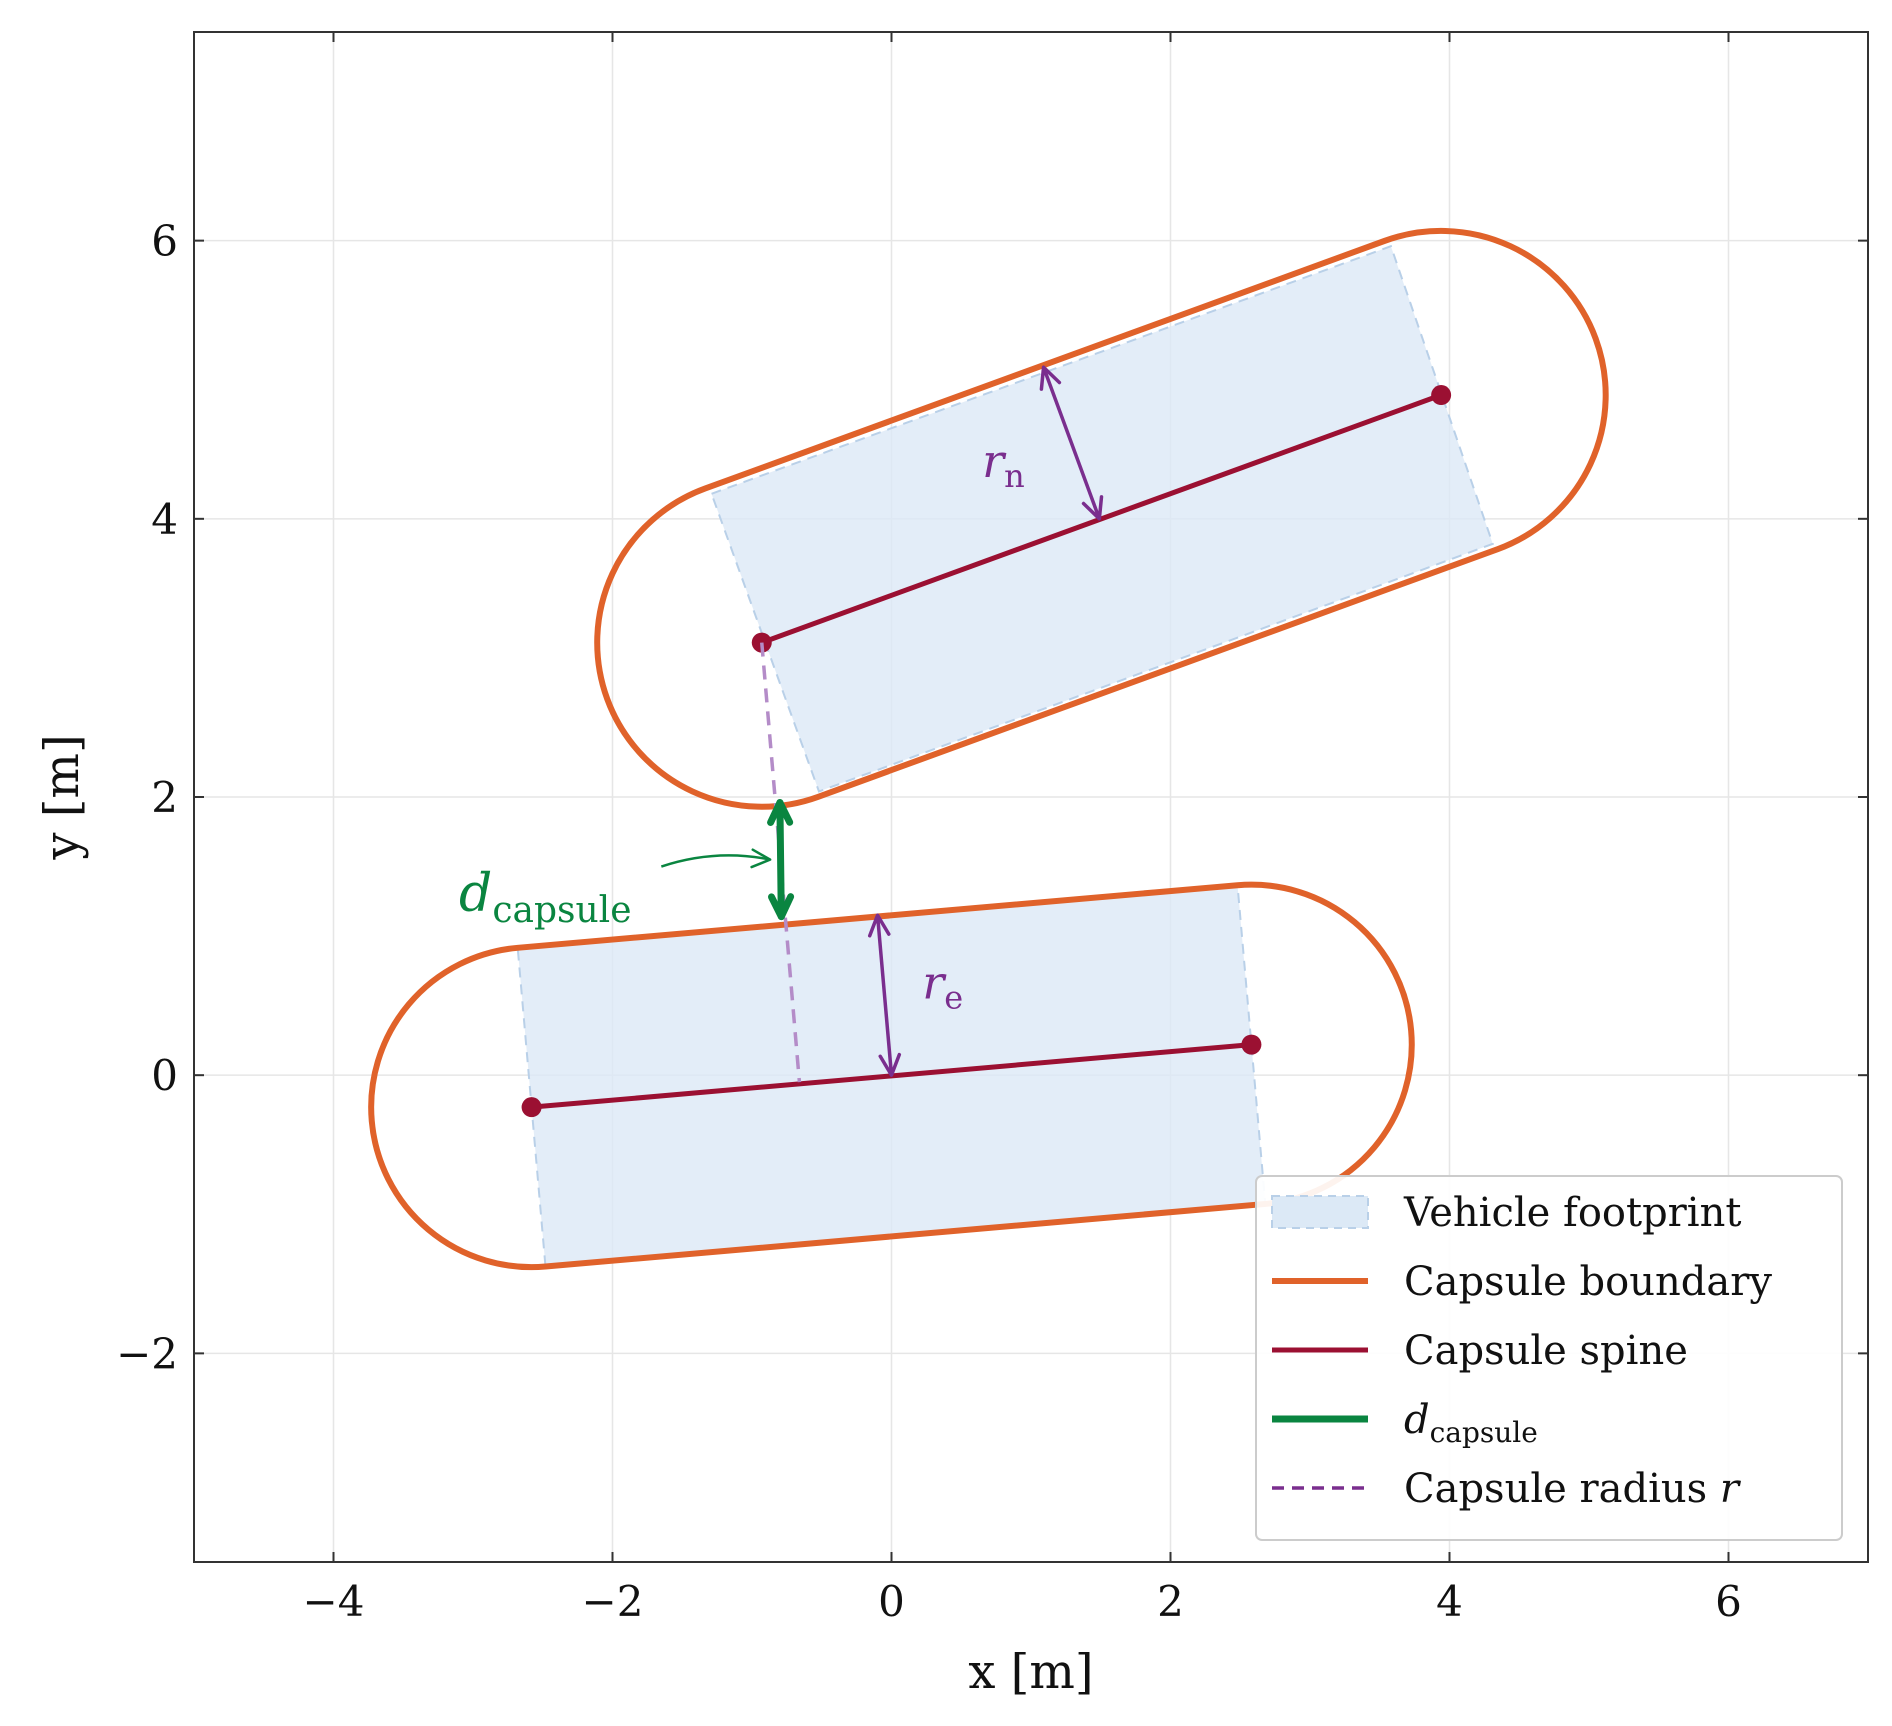  What do you see at coordinates (1572, 1213) in the screenshot?
I see `legend-label-footprint: Vehicle footprint` at bounding box center [1572, 1213].